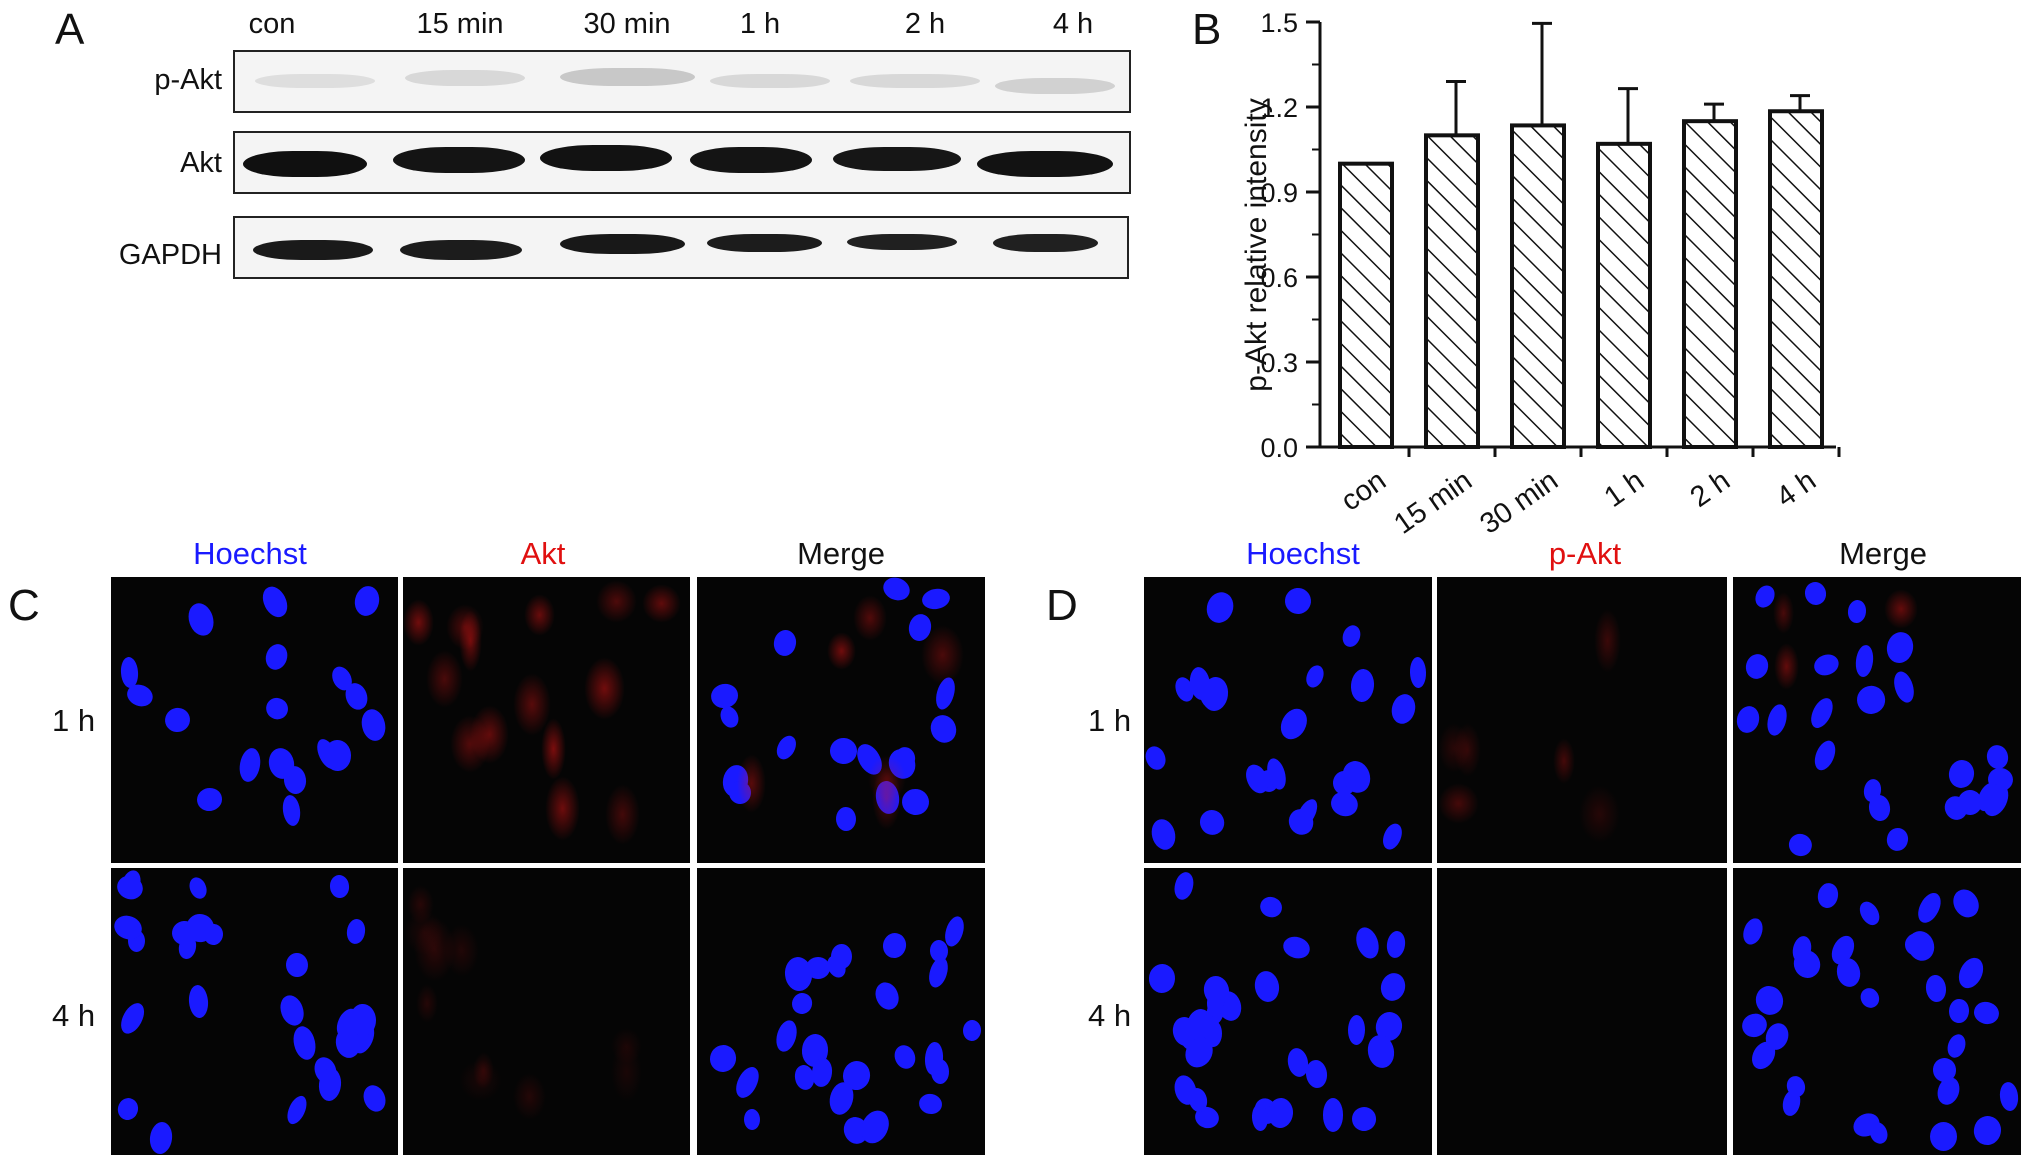  I want to click on lane-label-30min: 30 min, so click(627, 24).